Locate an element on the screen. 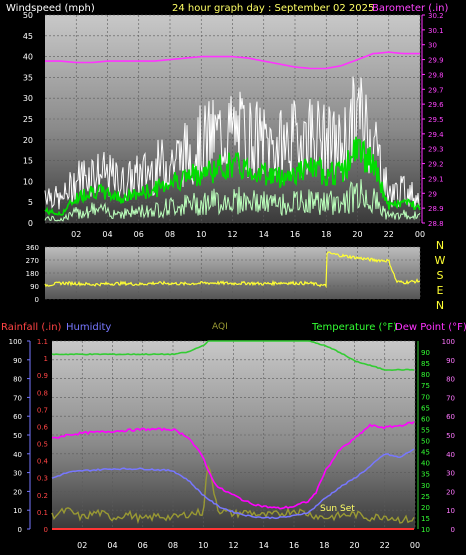 The height and width of the screenshot is (555, 466). barometer-y-tick: 29 is located at coordinates (432, 194).